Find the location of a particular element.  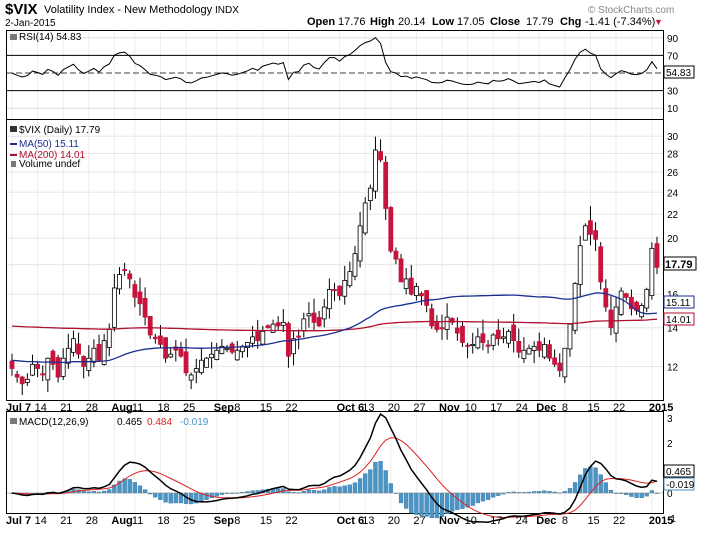

last-price-box: 17.79 is located at coordinates (680, 263).